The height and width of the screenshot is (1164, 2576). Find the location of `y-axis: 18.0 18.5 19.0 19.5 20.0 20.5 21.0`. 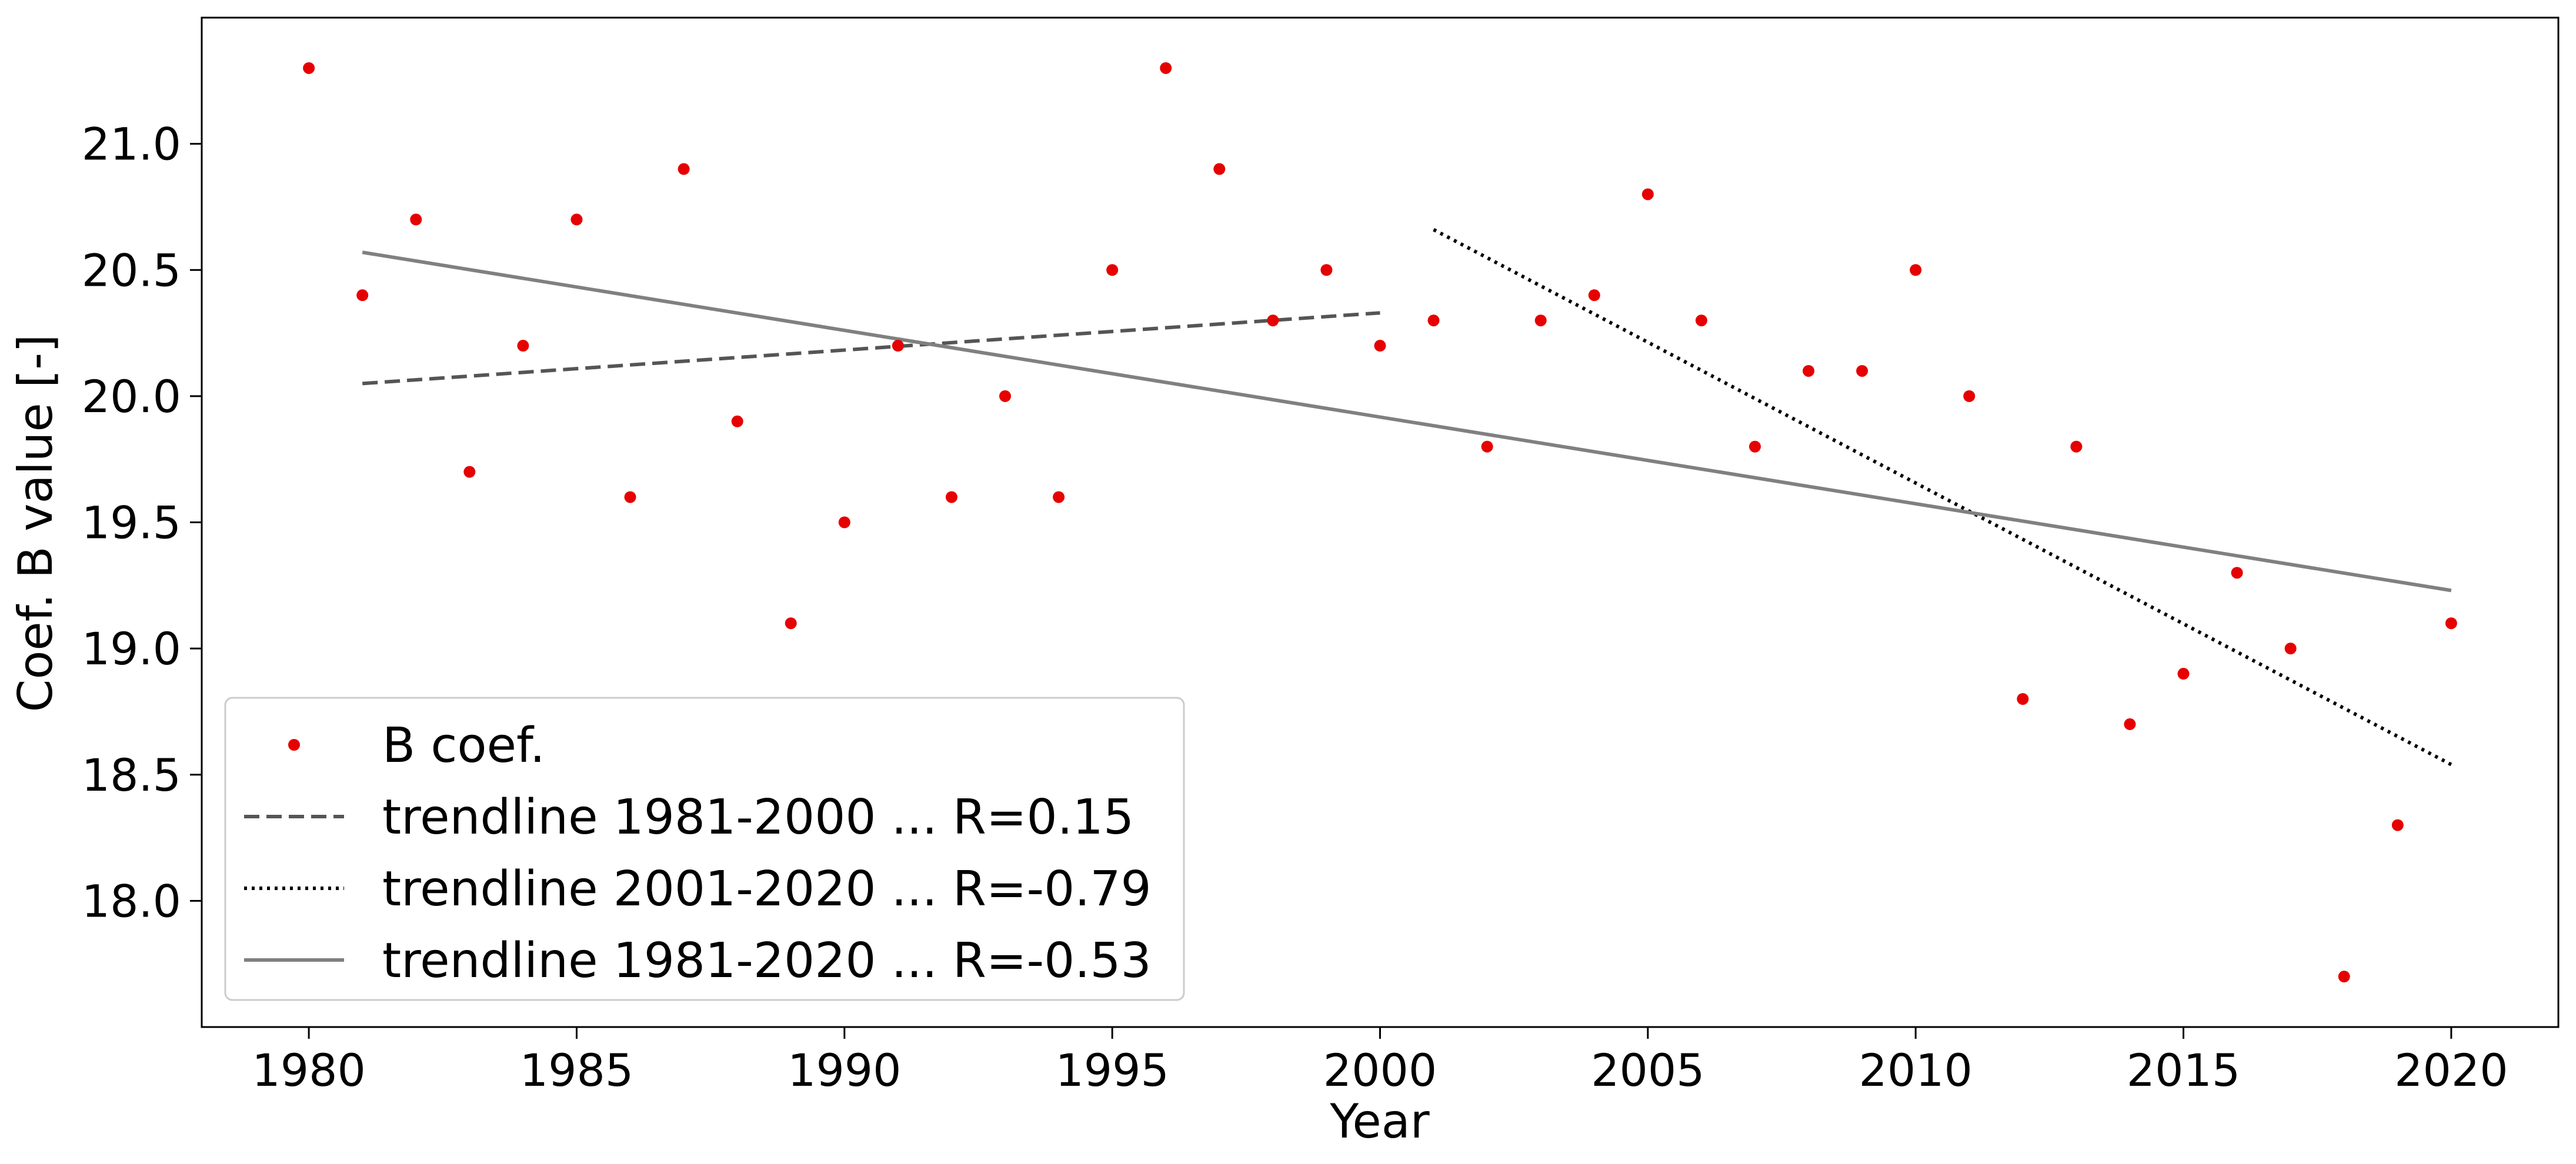

y-axis: 18.0 18.5 19.0 19.5 20.0 20.5 21.0 is located at coordinates (142, 522).